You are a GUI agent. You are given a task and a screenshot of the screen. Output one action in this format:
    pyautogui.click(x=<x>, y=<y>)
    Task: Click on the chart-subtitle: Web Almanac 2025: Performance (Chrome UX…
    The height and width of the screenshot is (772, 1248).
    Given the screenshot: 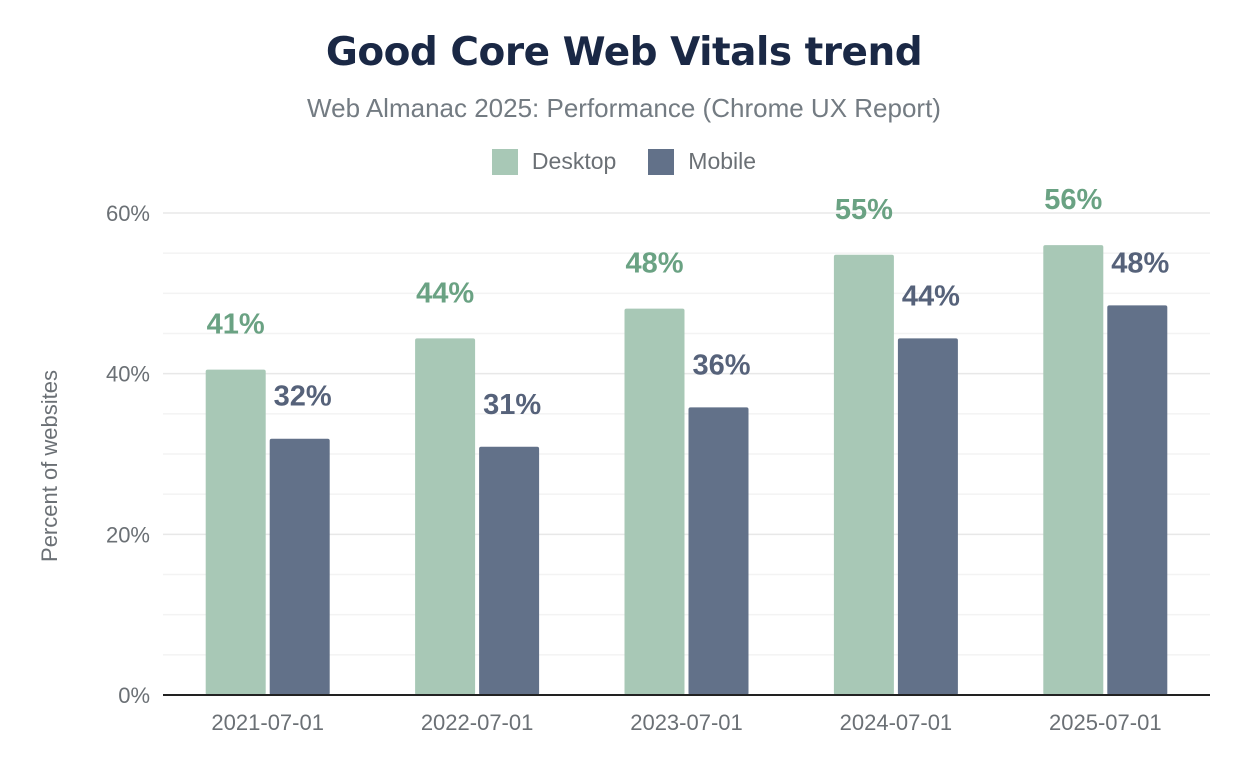 What is the action you would take?
    pyautogui.click(x=624, y=108)
    